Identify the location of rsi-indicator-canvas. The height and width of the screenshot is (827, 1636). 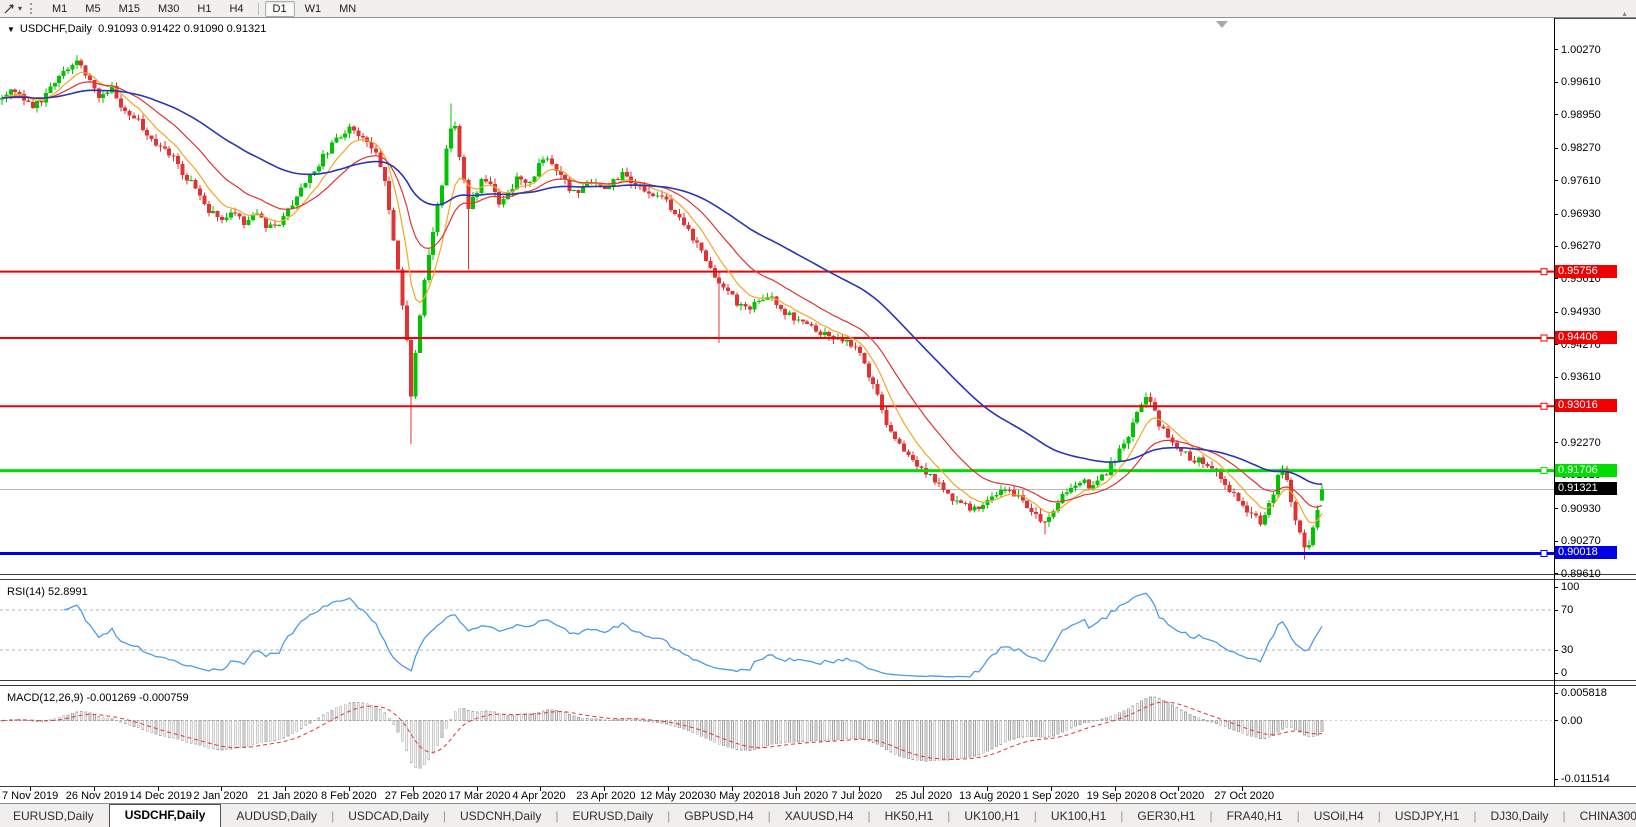
(777, 630).